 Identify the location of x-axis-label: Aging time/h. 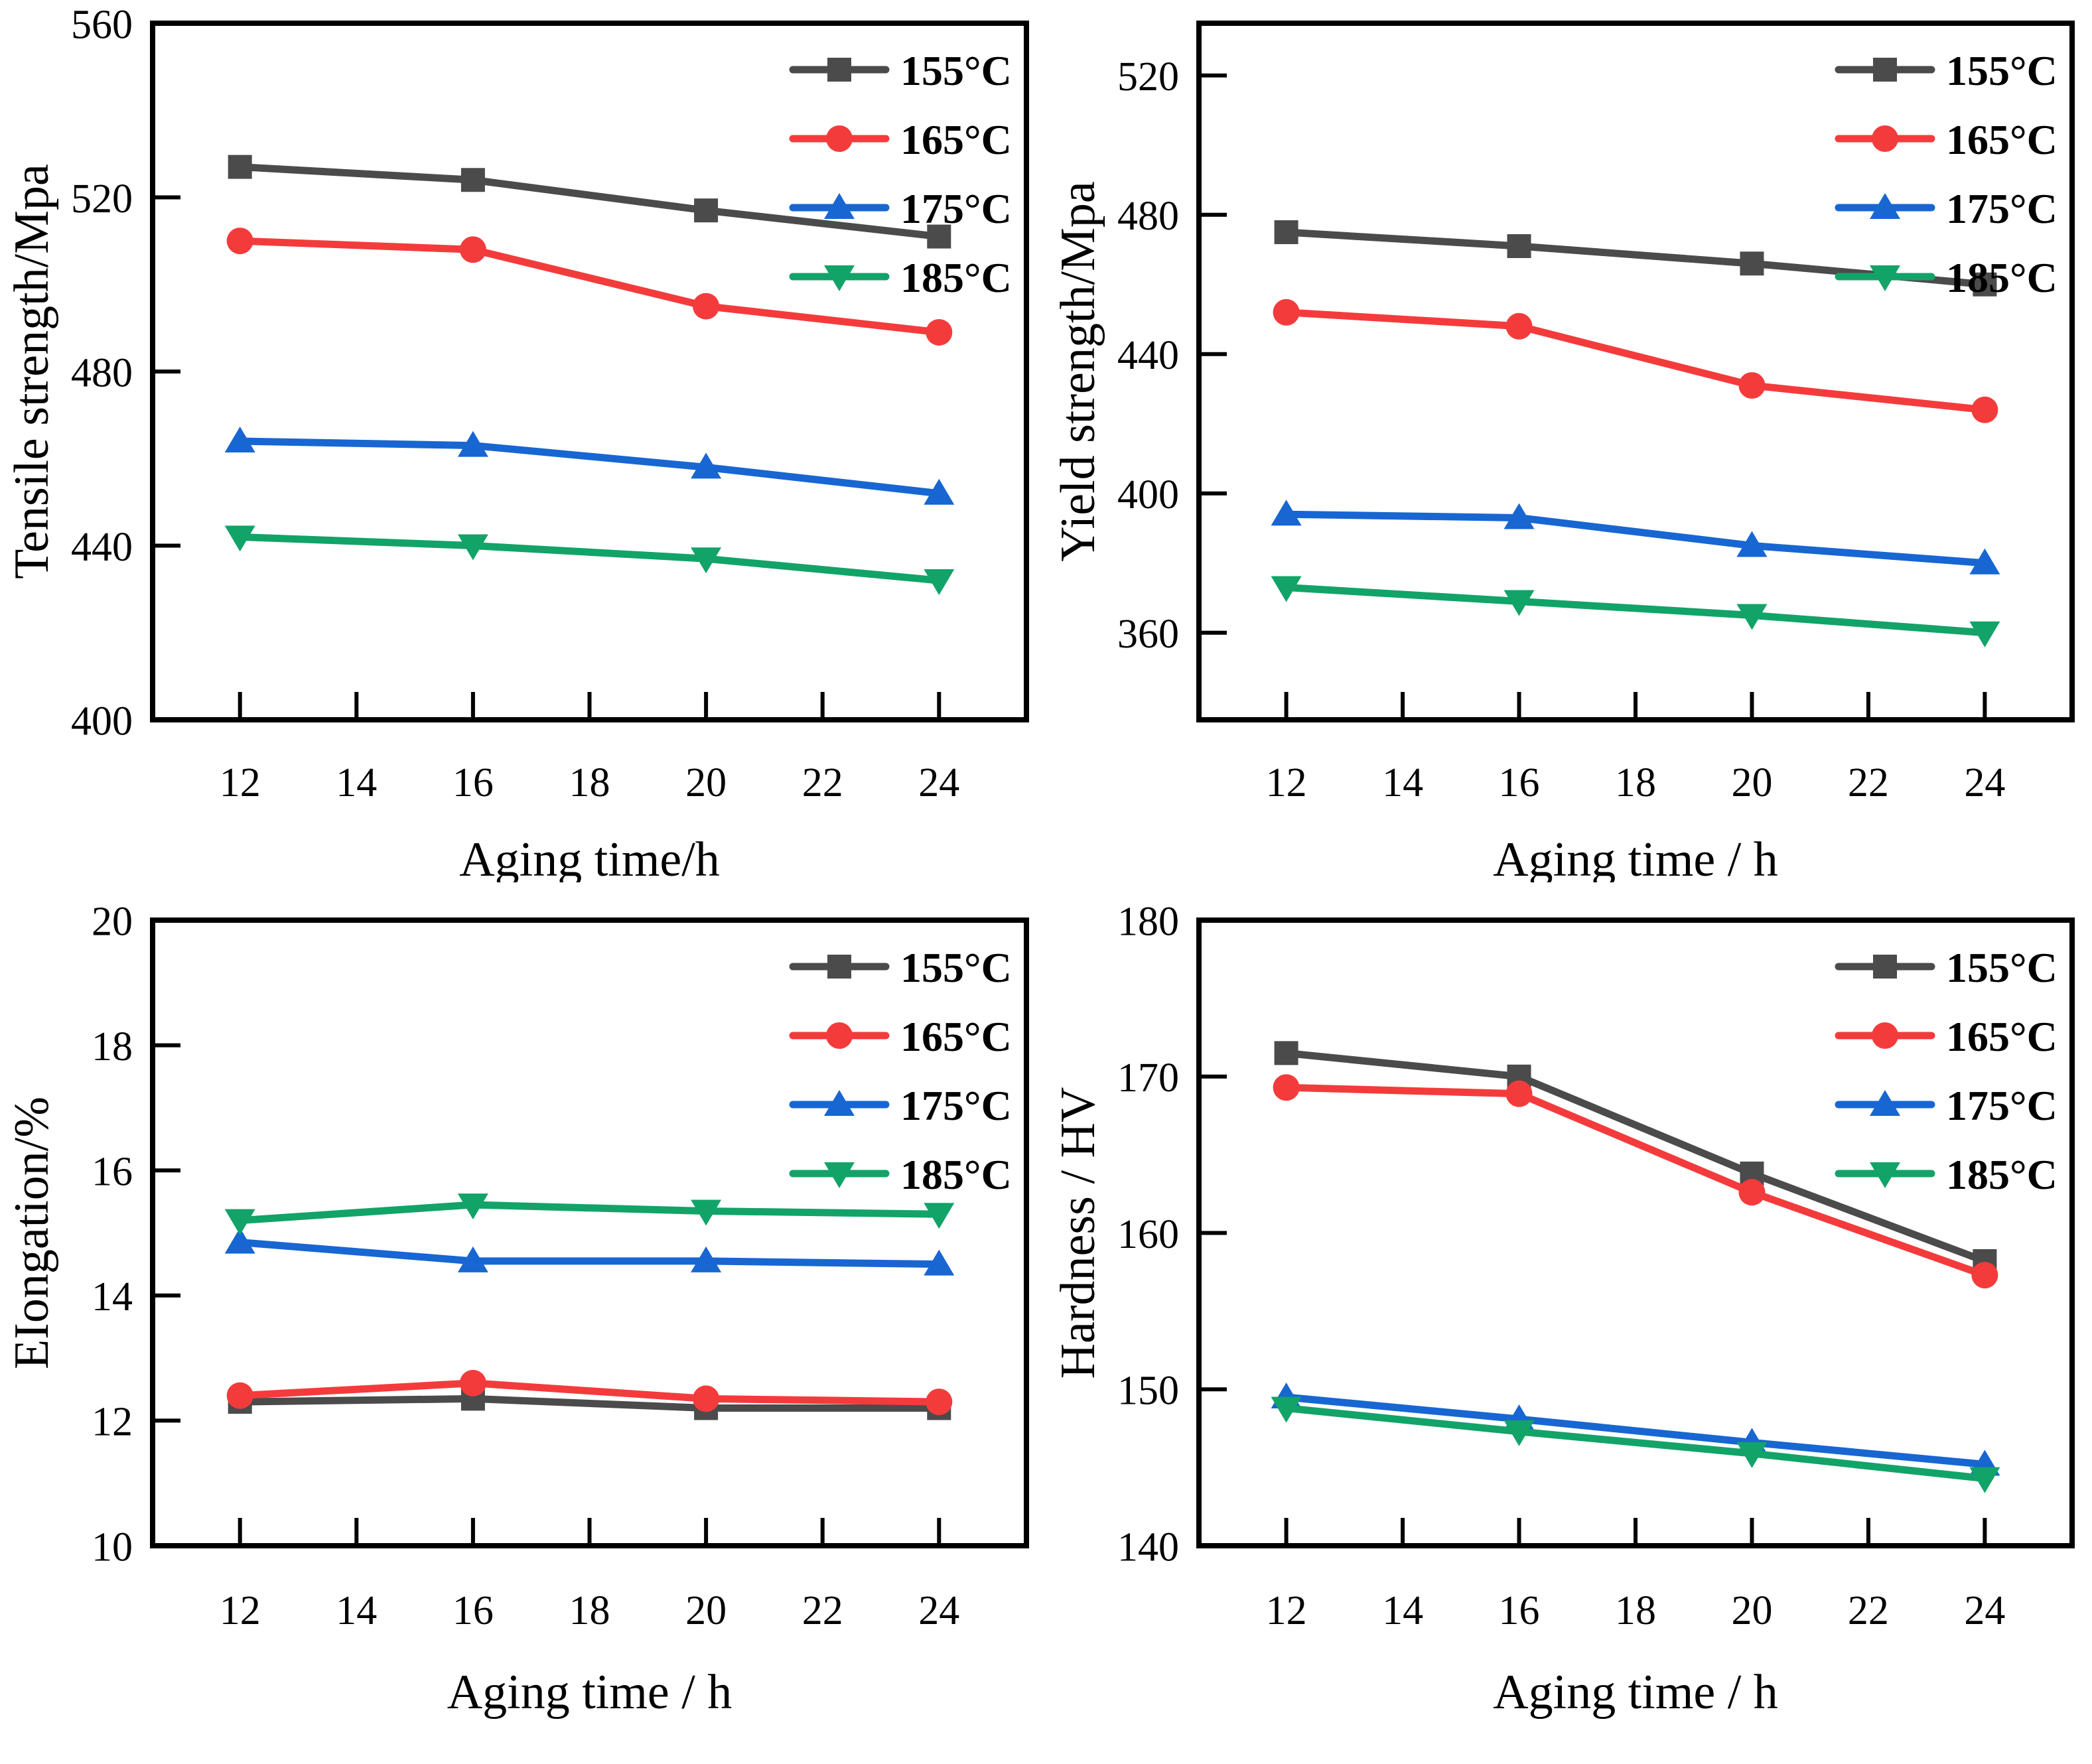
(589, 858).